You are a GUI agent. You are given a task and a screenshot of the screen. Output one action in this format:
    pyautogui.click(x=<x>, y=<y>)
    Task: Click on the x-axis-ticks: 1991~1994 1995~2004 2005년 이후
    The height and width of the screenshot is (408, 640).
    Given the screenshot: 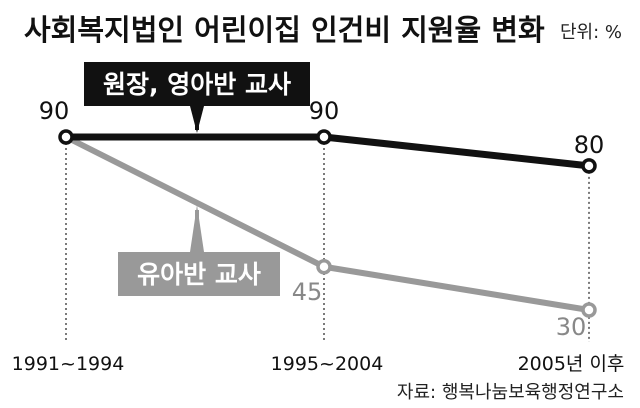 What is the action you would take?
    pyautogui.click(x=318, y=364)
    